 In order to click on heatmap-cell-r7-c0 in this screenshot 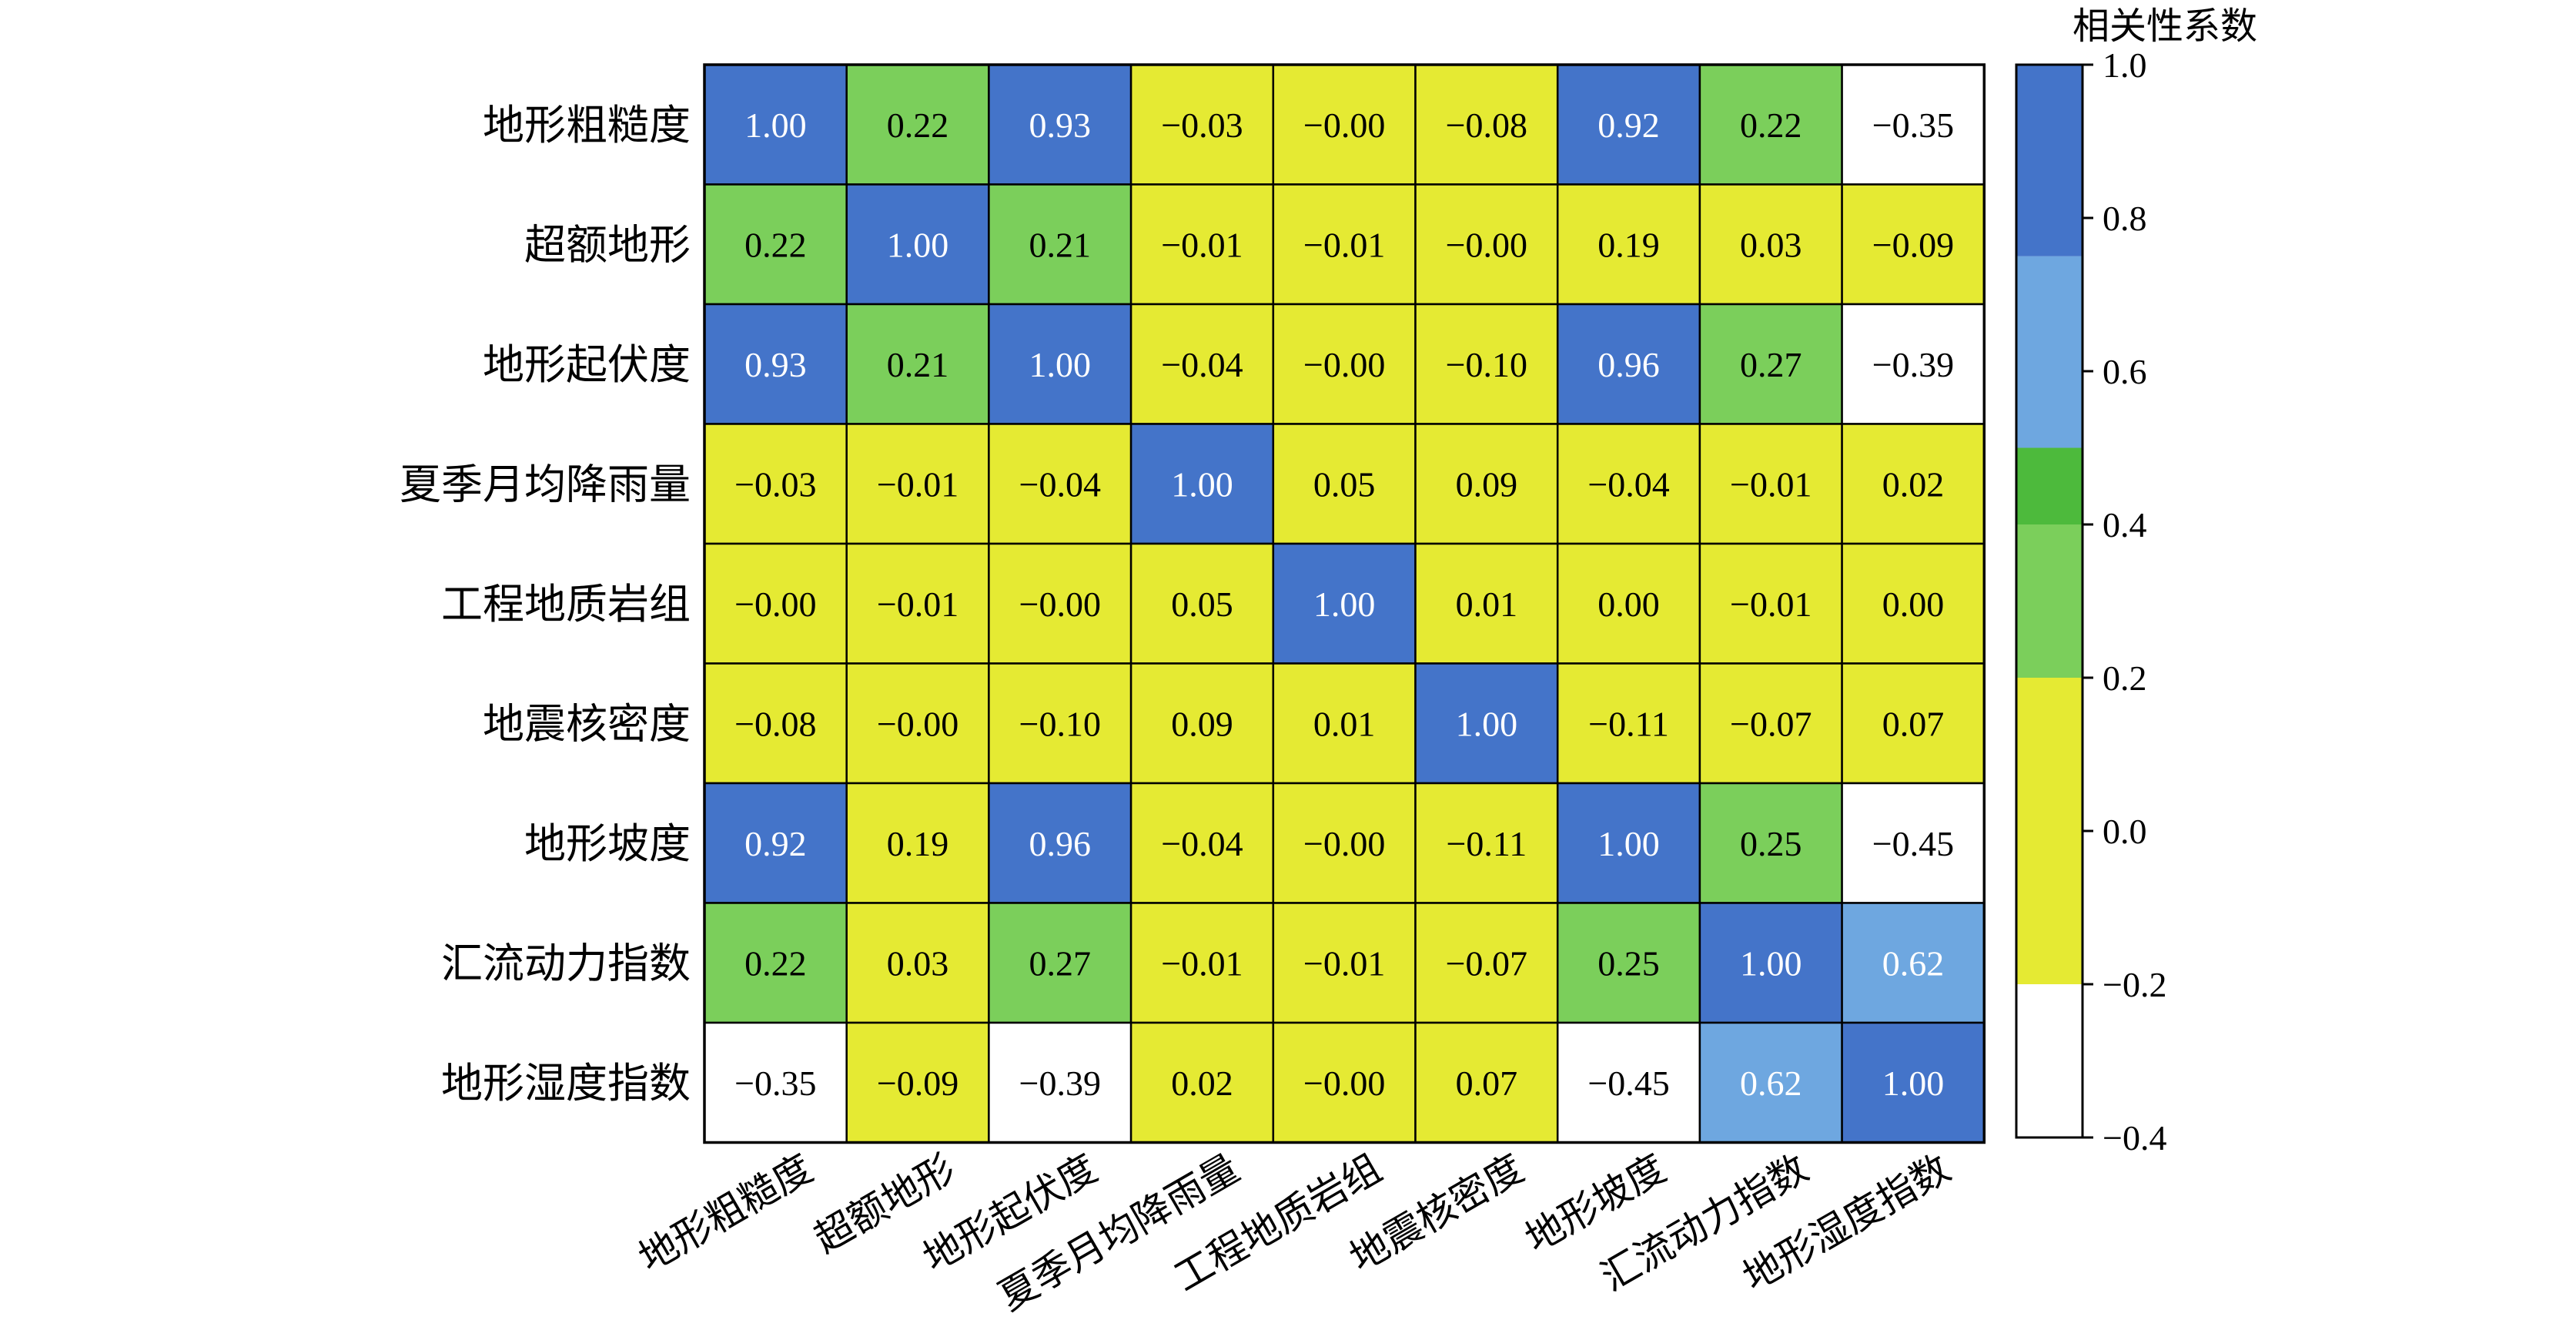, I will do `click(776, 963)`.